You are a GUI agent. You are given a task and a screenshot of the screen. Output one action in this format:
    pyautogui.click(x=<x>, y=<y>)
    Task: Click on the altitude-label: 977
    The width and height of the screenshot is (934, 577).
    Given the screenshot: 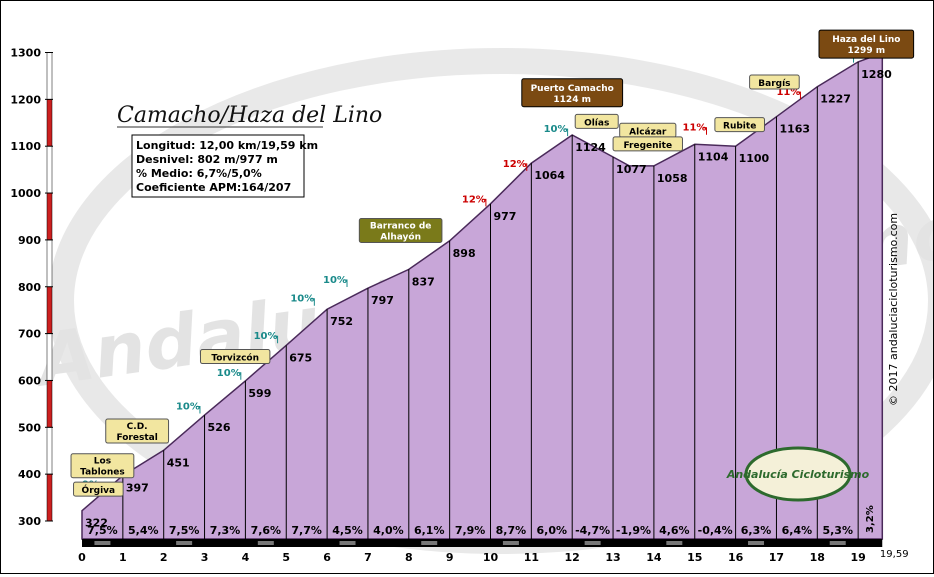 What is the action you would take?
    pyautogui.click(x=505, y=216)
    